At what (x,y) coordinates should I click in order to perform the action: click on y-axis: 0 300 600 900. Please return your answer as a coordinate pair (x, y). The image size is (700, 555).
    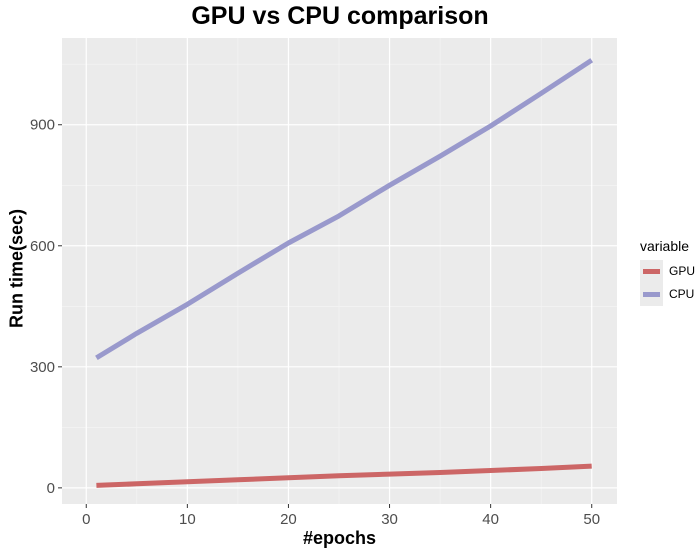
    Looking at the image, I should click on (46, 307).